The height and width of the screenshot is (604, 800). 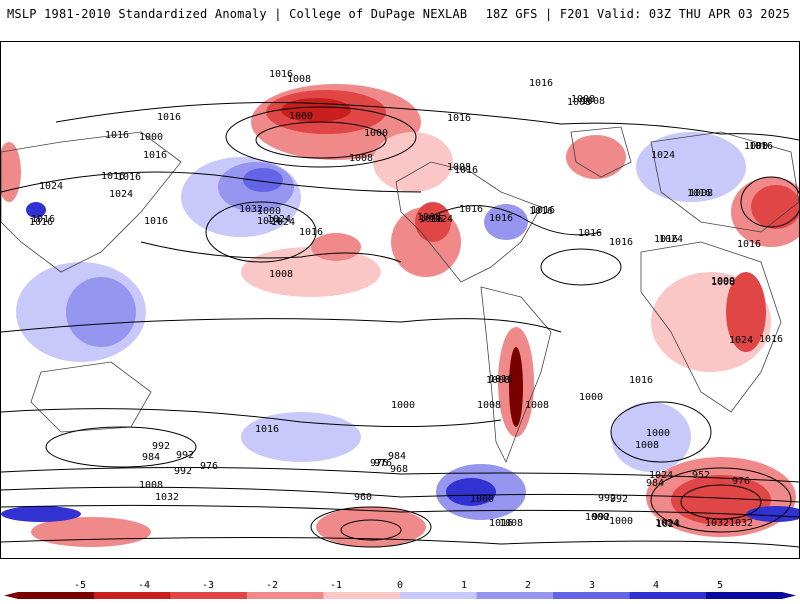 I want to click on colorbar-tick-label: -5, so click(x=80, y=585).